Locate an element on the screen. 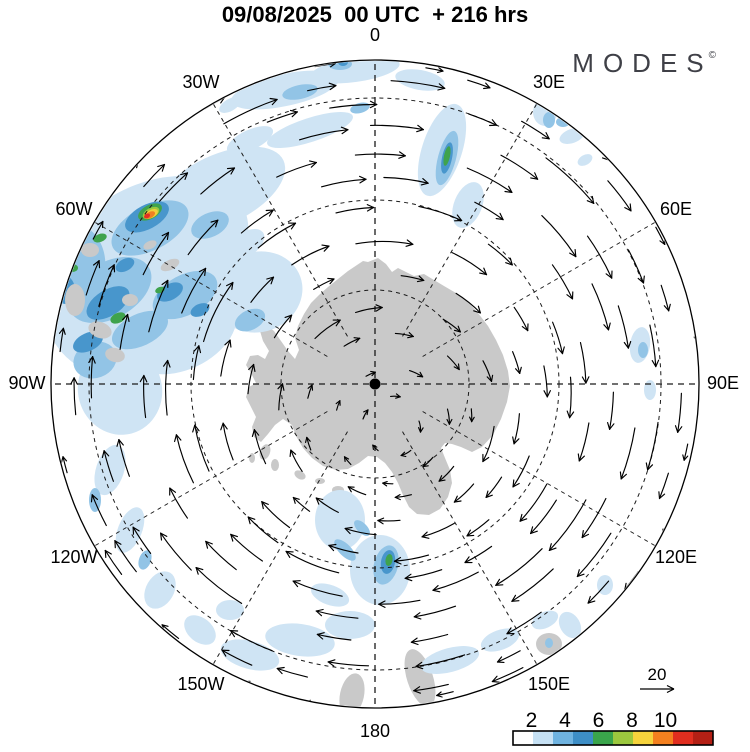 The image size is (750, 752). colorbar-scale-label: 4 is located at coordinates (565, 720).